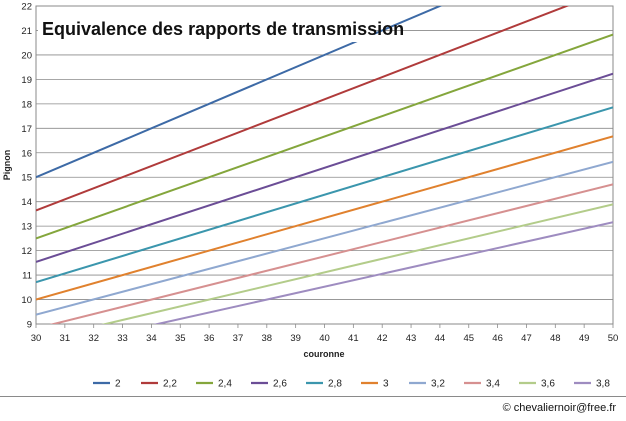 This screenshot has width=626, height=421. Describe the element at coordinates (548, 384) in the screenshot. I see `legend-entry: 3,6` at that location.